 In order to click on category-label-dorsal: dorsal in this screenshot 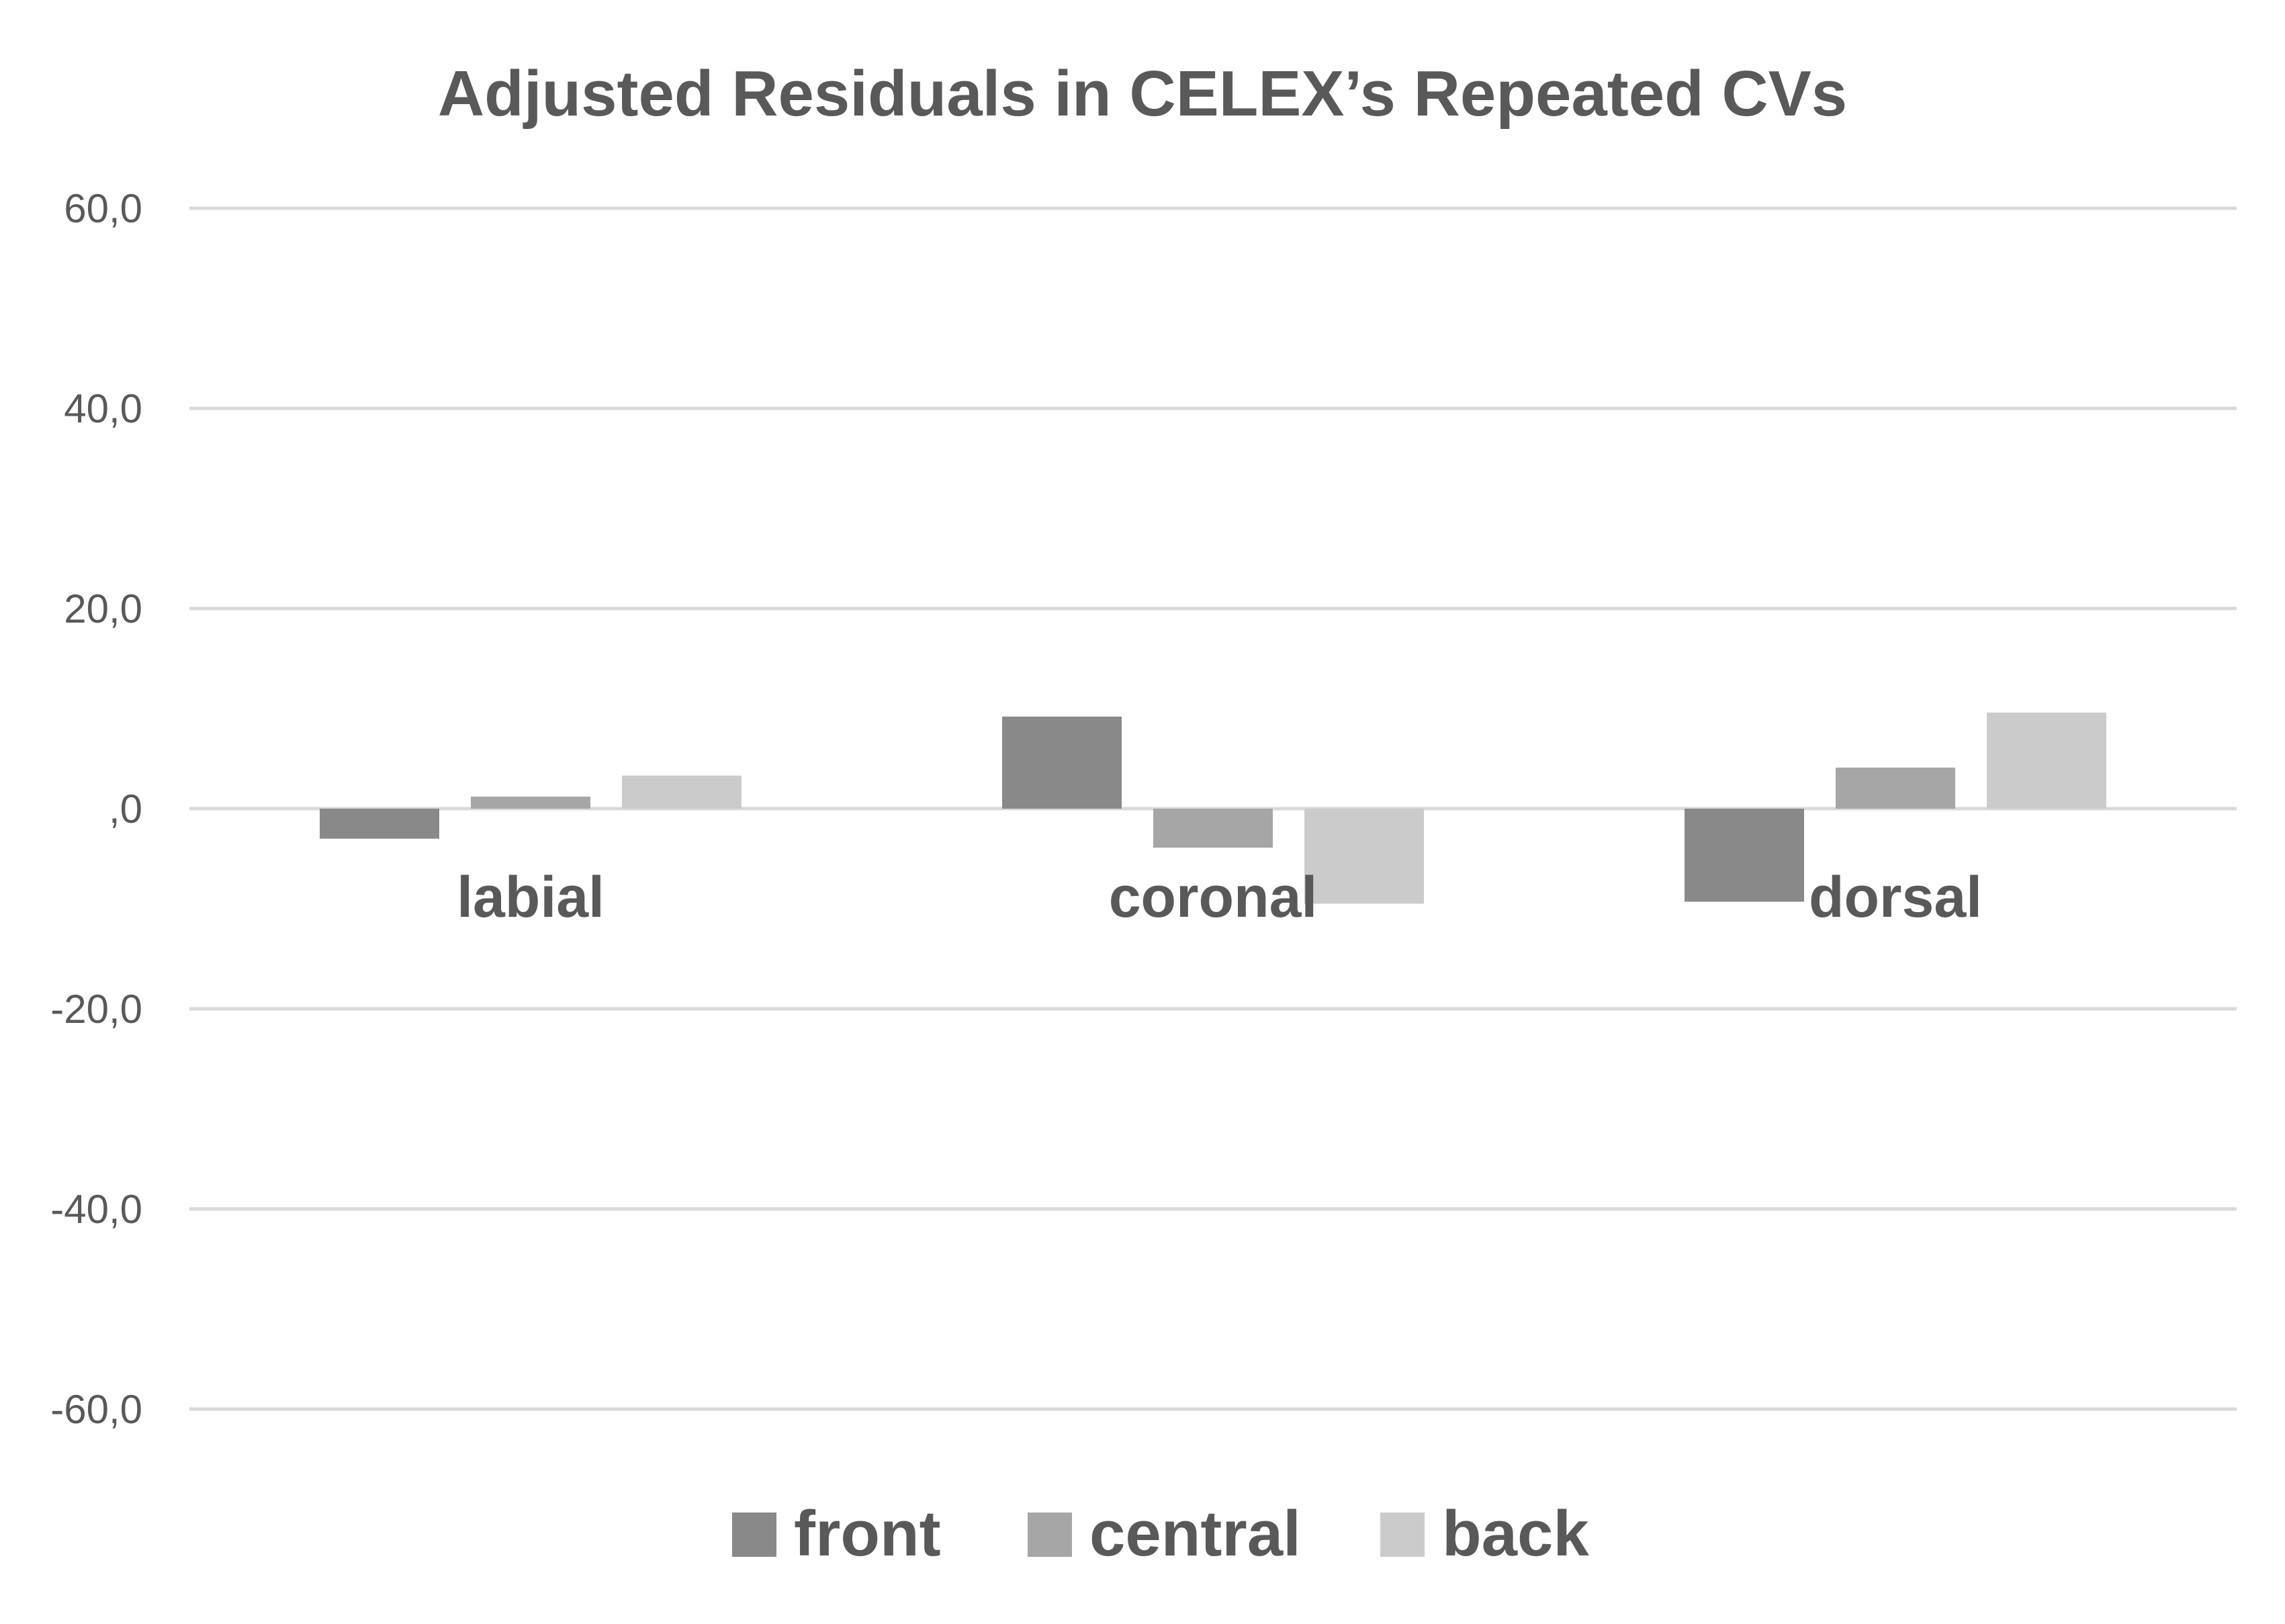, I will do `click(1895, 897)`.